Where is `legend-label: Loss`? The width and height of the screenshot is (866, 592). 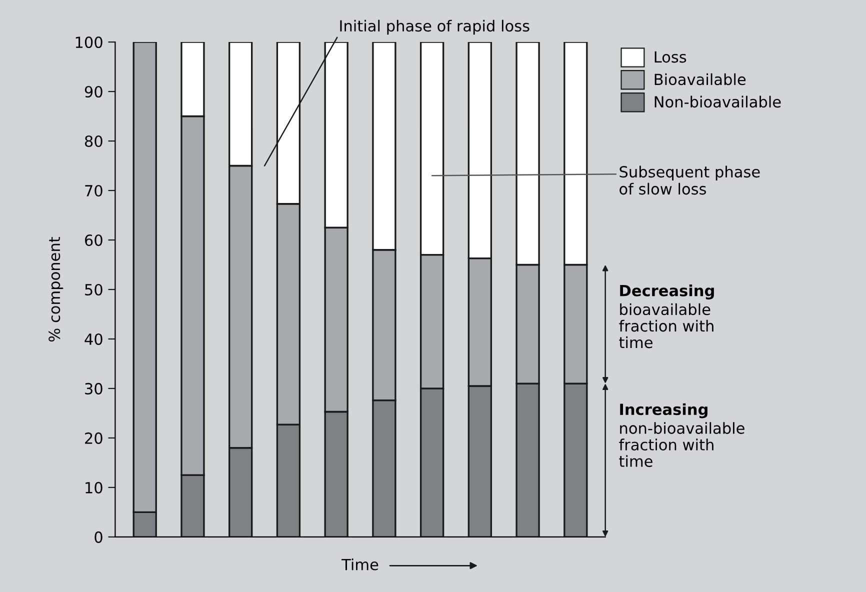
legend-label: Loss is located at coordinates (670, 57).